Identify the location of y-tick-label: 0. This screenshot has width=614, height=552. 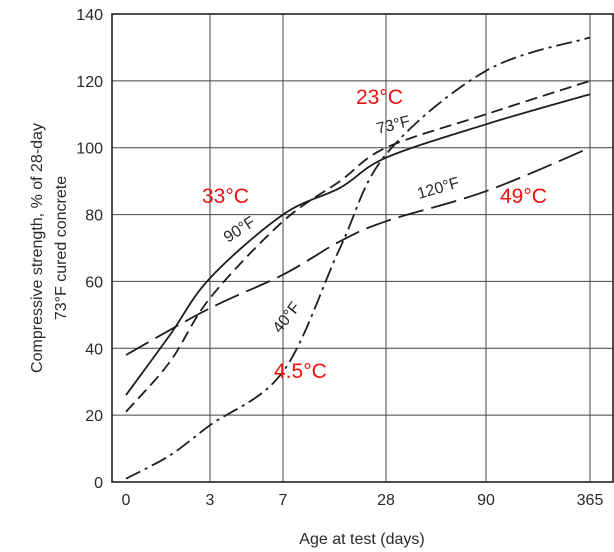
(98, 483).